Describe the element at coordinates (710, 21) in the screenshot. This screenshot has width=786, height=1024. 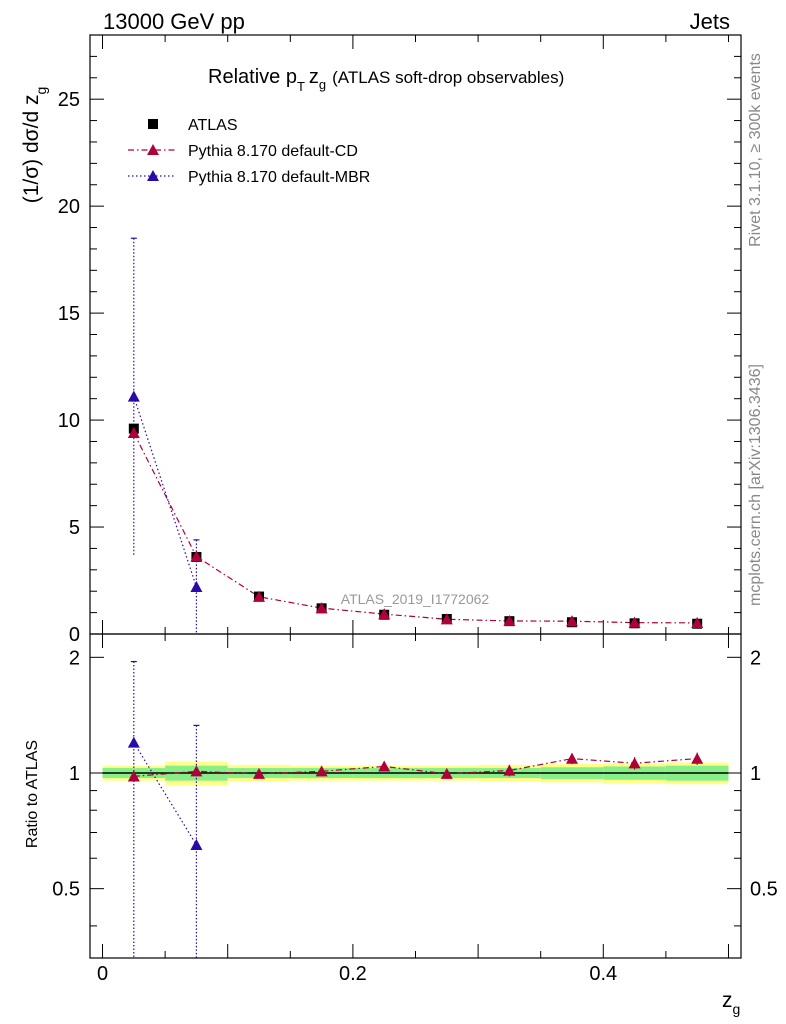
I see `header-right: Jets` at that location.